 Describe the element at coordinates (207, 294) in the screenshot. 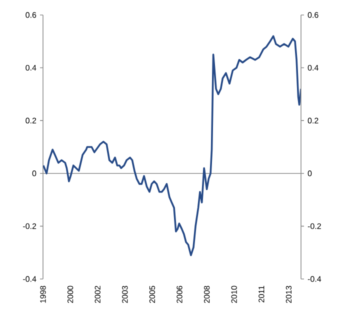

I see `x-tick-label: 2008` at that location.